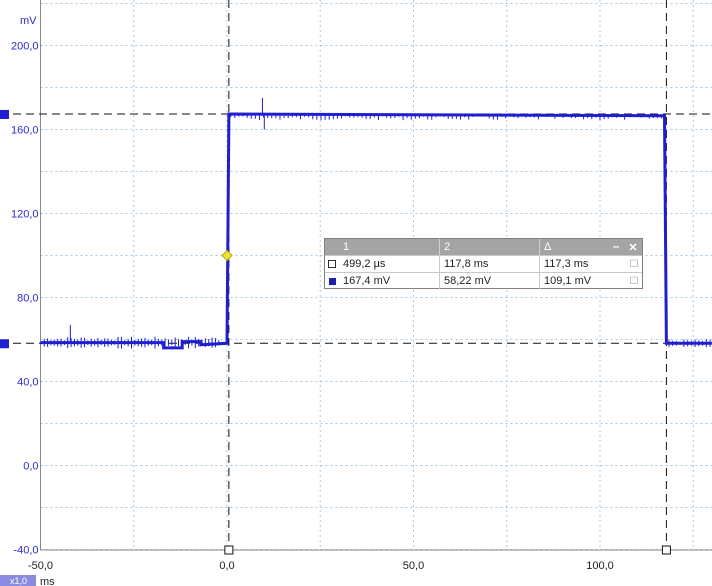 This screenshot has height=586, width=712. Describe the element at coordinates (332, 264) in the screenshot. I see `cursor-time-icon` at that location.